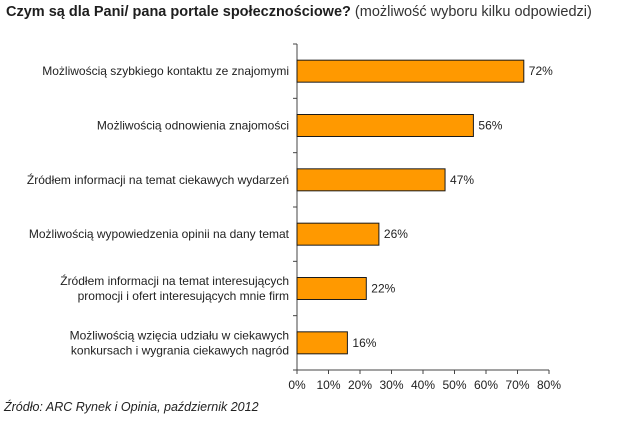  Describe the element at coordinates (360, 385) in the screenshot. I see `value-tick-label: 20%` at that location.